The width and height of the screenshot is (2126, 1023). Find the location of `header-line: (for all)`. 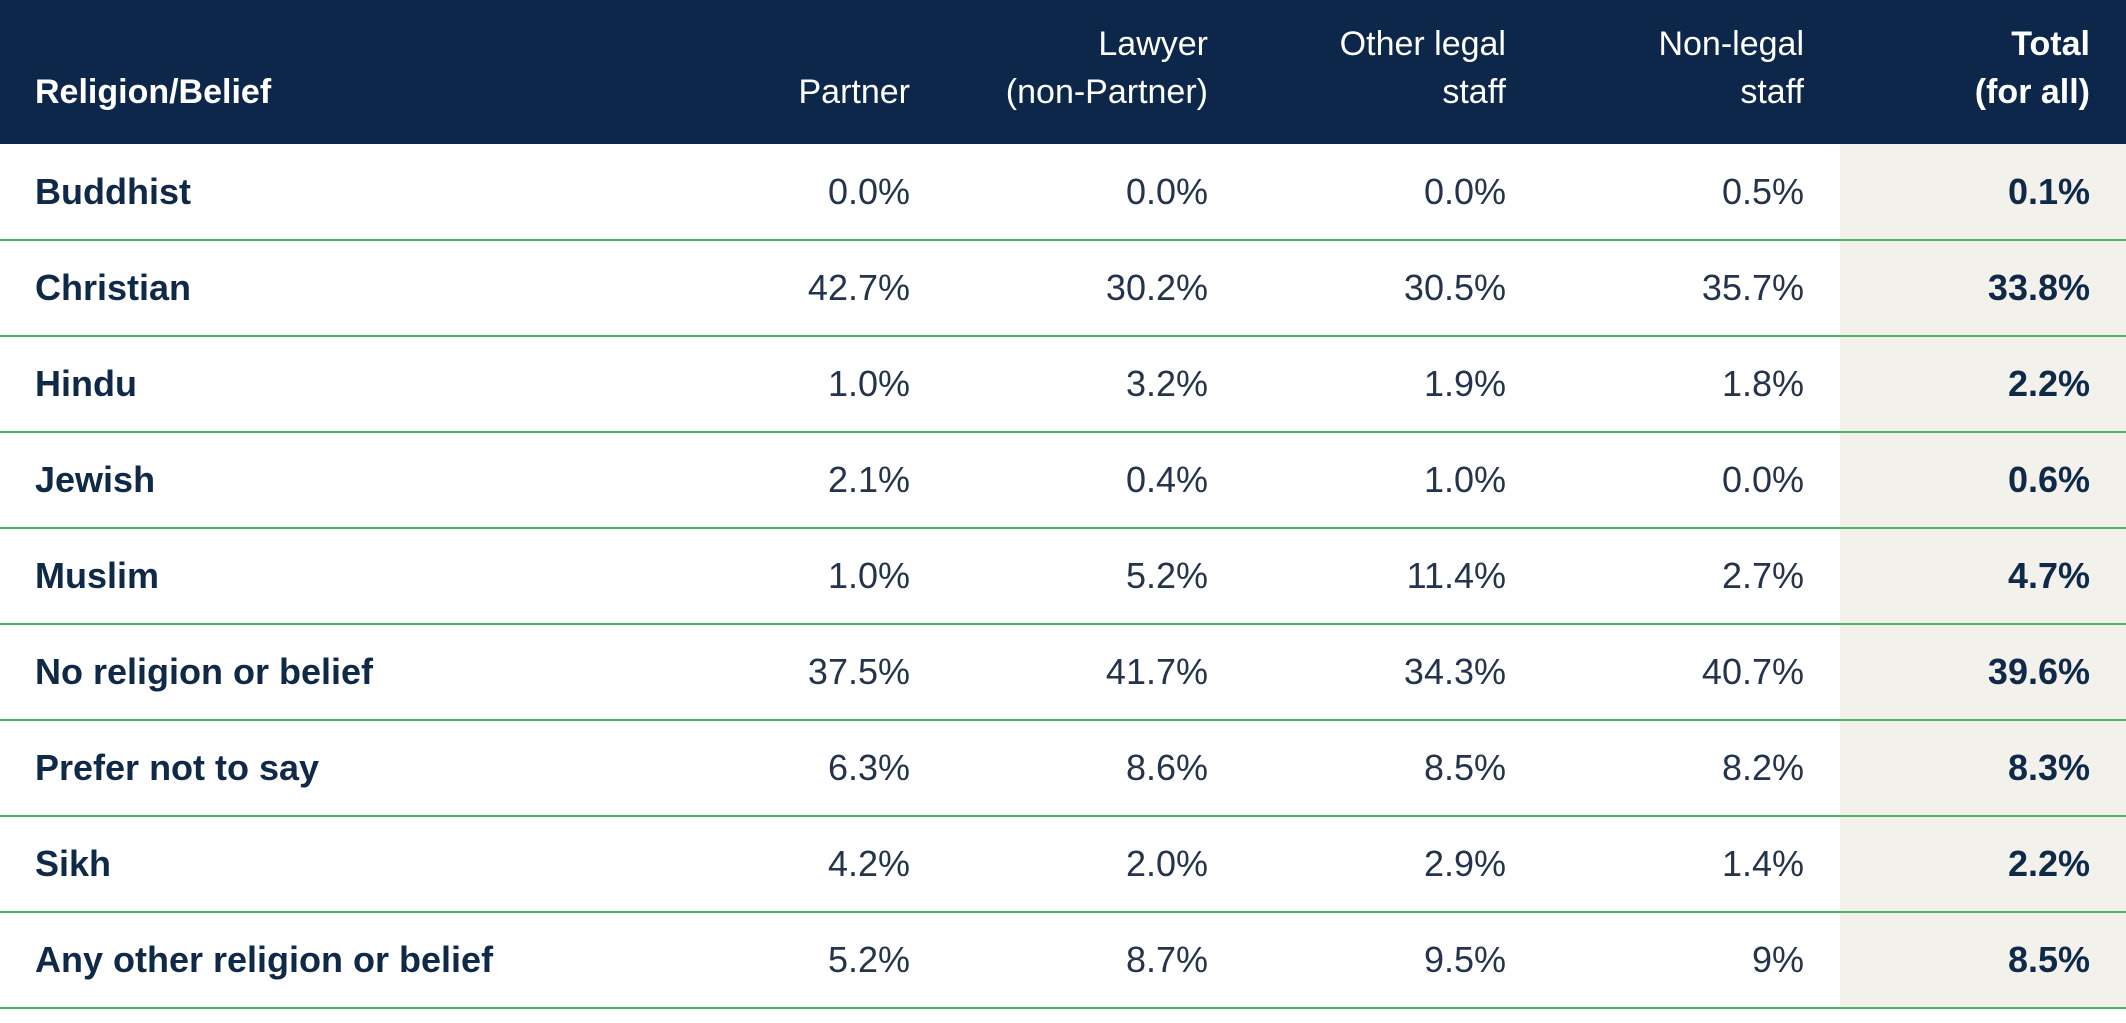

header-line: (for all) is located at coordinates (2032, 92).